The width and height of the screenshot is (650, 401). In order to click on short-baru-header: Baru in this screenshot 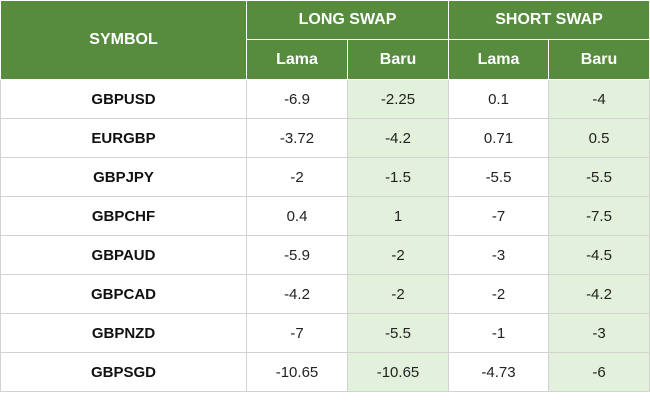, I will do `click(599, 59)`.